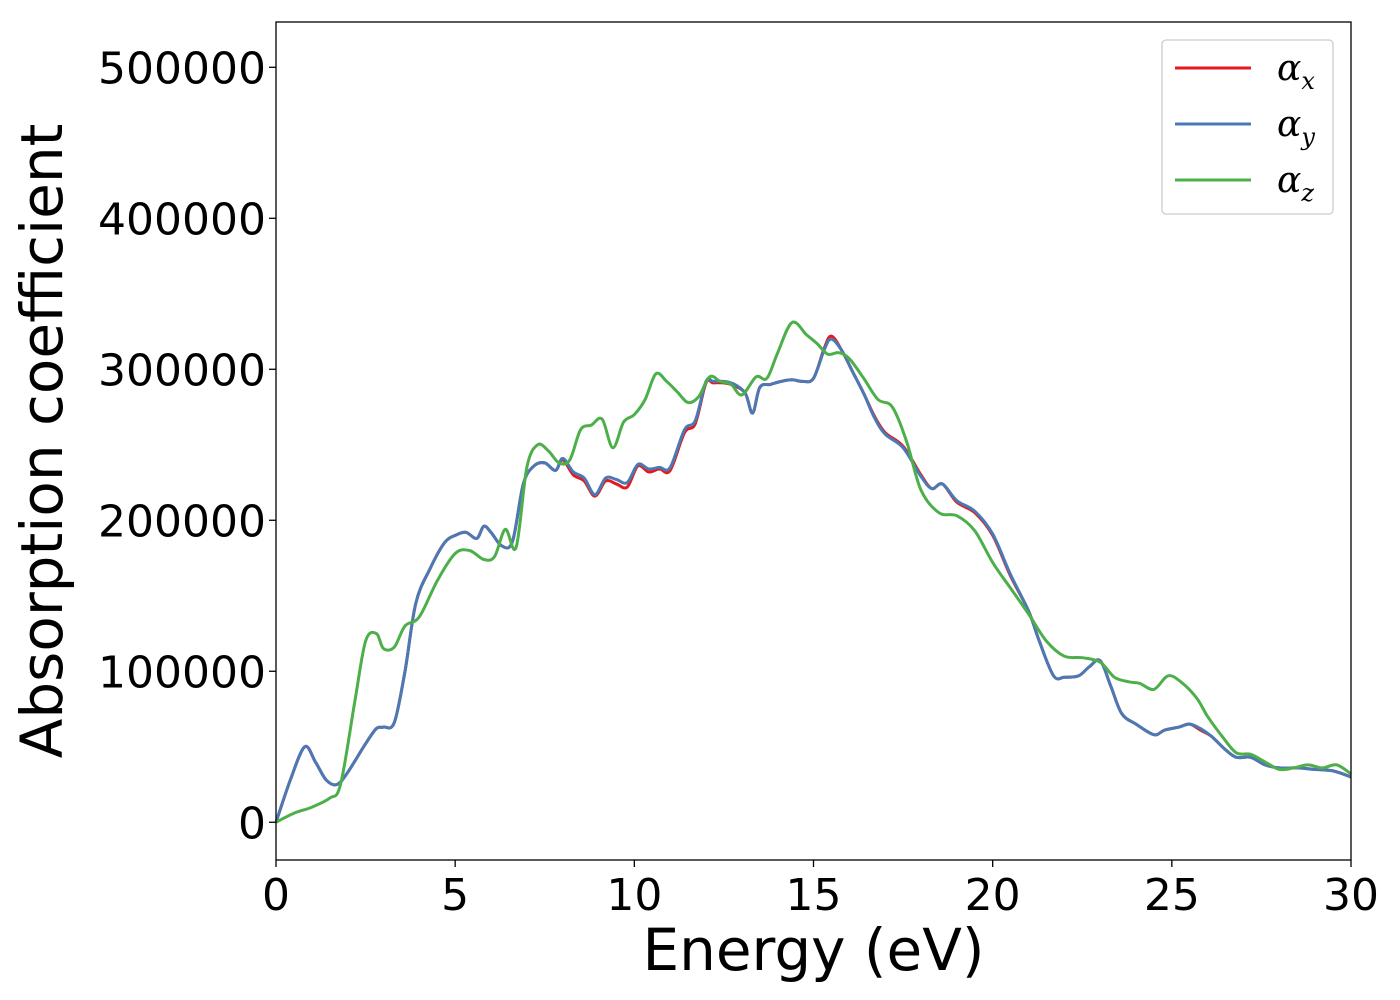 This screenshot has height=1000, width=1400. What do you see at coordinates (1172, 895) in the screenshot?
I see `x-tick-label: 25` at bounding box center [1172, 895].